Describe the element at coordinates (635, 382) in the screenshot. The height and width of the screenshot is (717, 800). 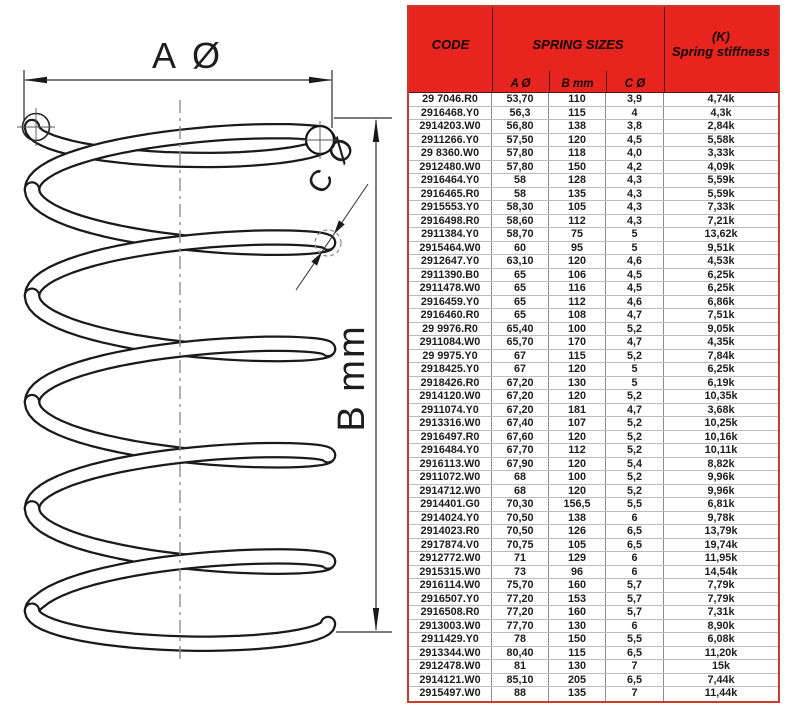
I see `cell-c-diameter: 5` at that location.